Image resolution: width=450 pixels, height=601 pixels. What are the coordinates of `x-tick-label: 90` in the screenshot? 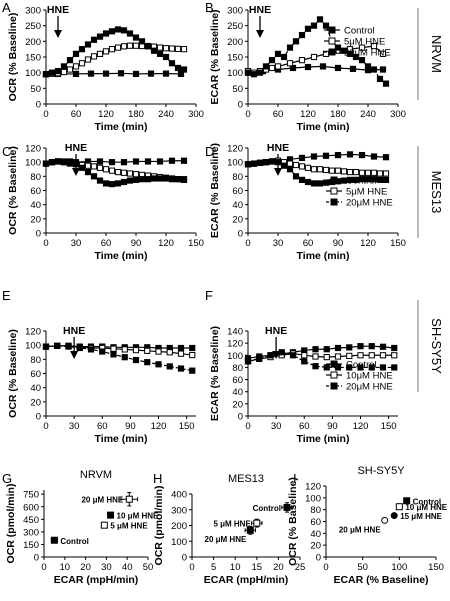 It's located at (332, 426).